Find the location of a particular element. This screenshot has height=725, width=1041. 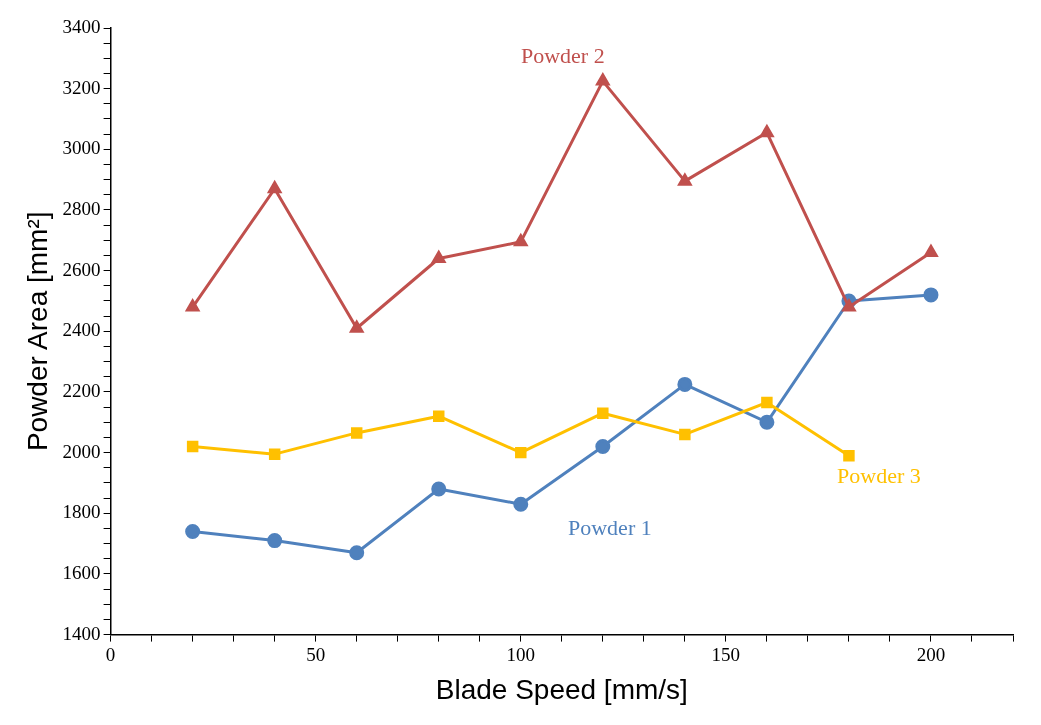

y-tick-label: 2600 is located at coordinates (81, 269).